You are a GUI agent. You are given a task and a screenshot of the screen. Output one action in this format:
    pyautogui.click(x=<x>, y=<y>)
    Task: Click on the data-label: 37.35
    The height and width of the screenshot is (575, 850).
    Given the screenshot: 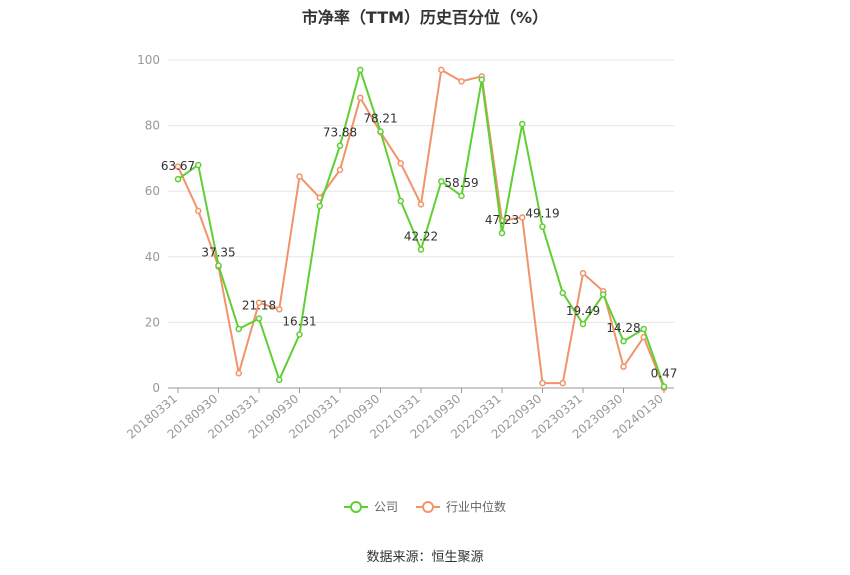 What is the action you would take?
    pyautogui.click(x=218, y=252)
    